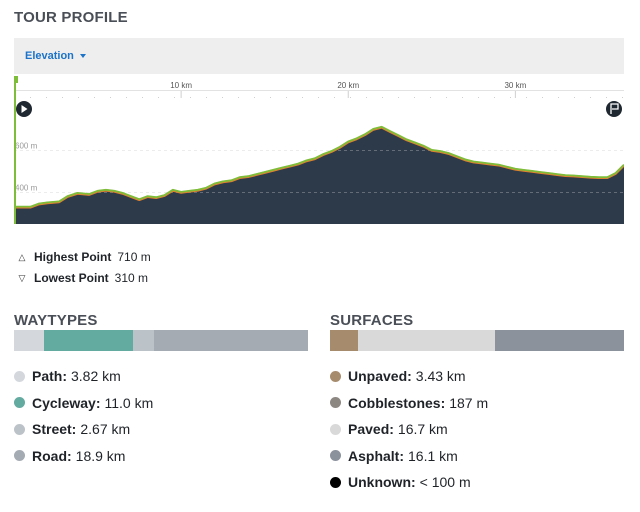 The height and width of the screenshot is (512, 640). What do you see at coordinates (231, 340) in the screenshot?
I see `waytype-segment-road` at bounding box center [231, 340].